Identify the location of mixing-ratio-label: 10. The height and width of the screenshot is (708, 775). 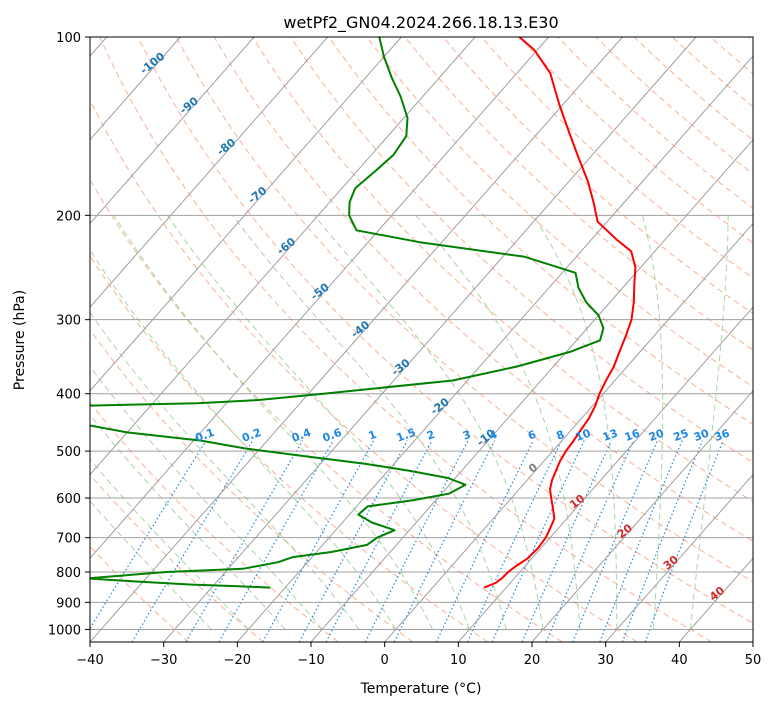
(583, 435).